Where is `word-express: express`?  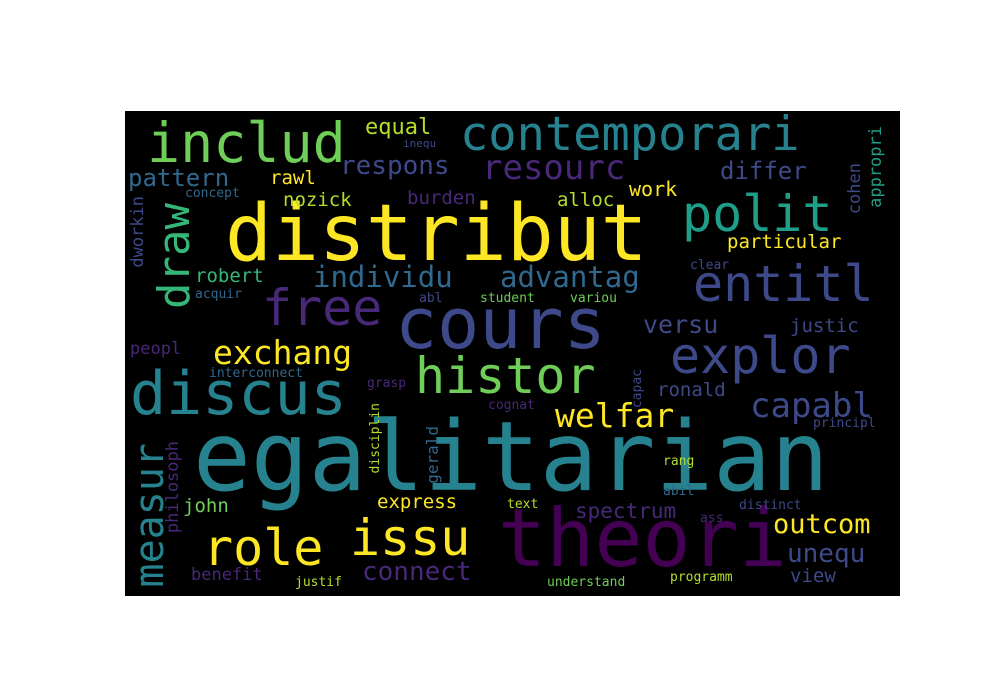
word-express: express is located at coordinates (417, 502).